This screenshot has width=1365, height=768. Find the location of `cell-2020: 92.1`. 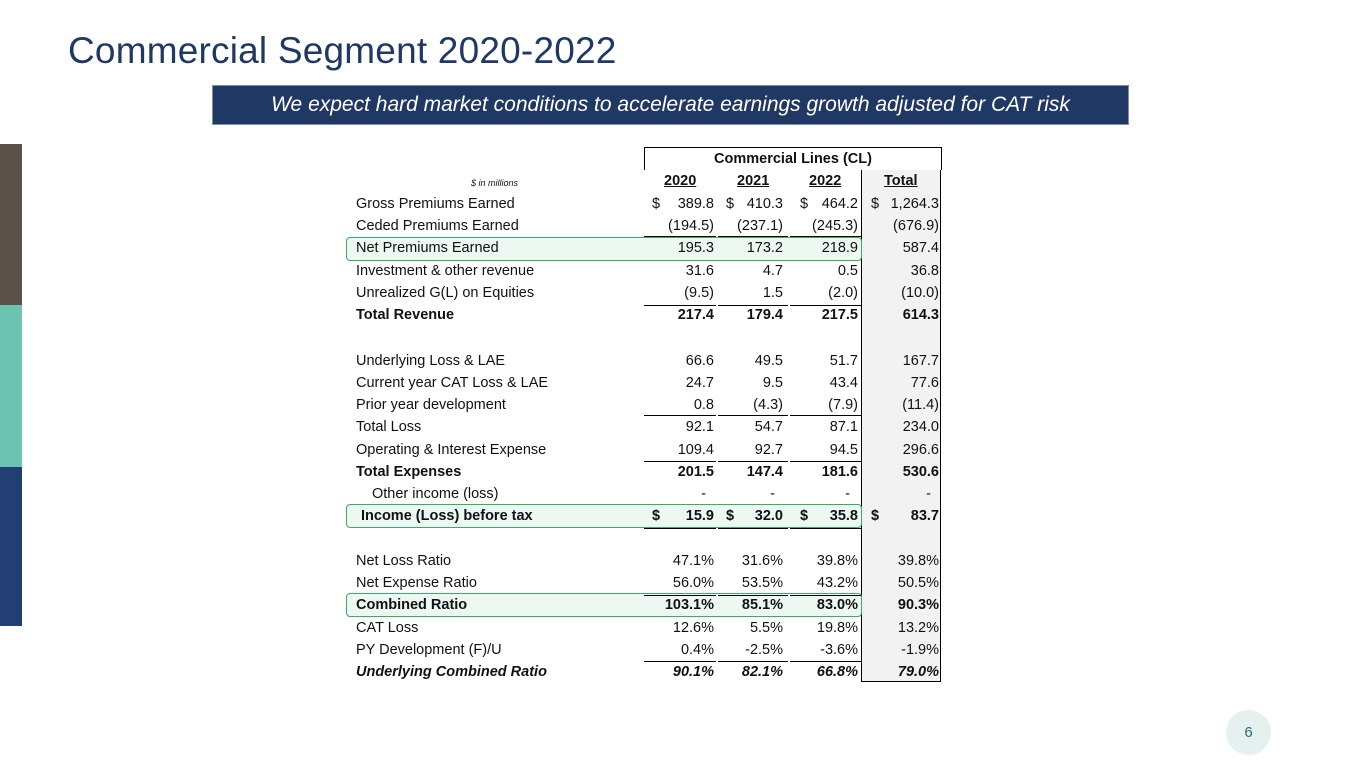

cell-2020: 92.1 is located at coordinates (699, 427).